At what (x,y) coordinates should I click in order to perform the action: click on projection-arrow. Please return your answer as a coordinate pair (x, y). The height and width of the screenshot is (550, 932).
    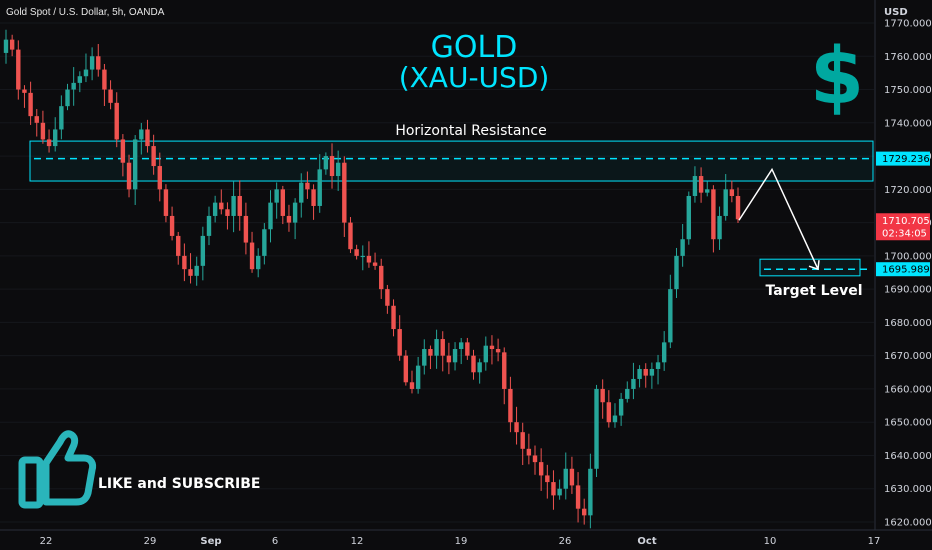
    Looking at the image, I should click on (779, 219).